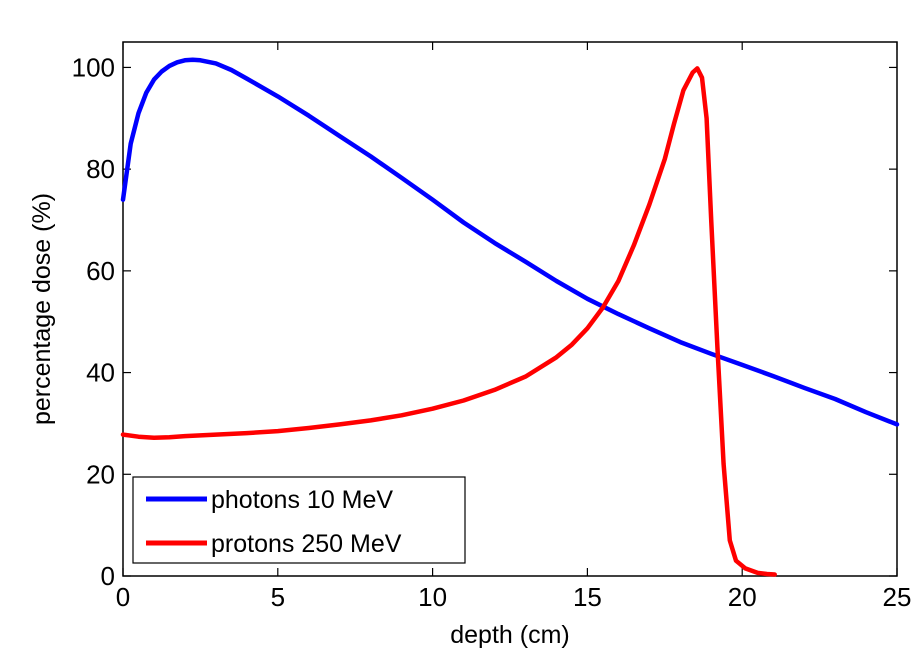 Image resolution: width=918 pixels, height=656 pixels. Describe the element at coordinates (100, 271) in the screenshot. I see `y-tick-label: 60` at that location.